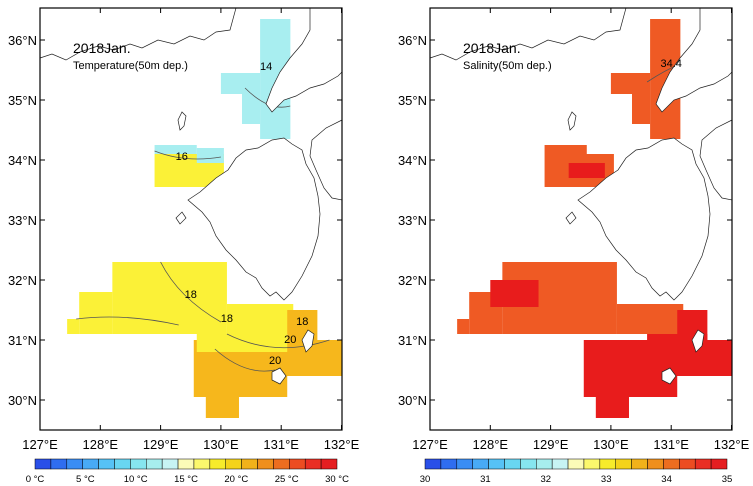 The height and width of the screenshot is (486, 753). I want to click on colorbar-label: 15 °C, so click(186, 479).